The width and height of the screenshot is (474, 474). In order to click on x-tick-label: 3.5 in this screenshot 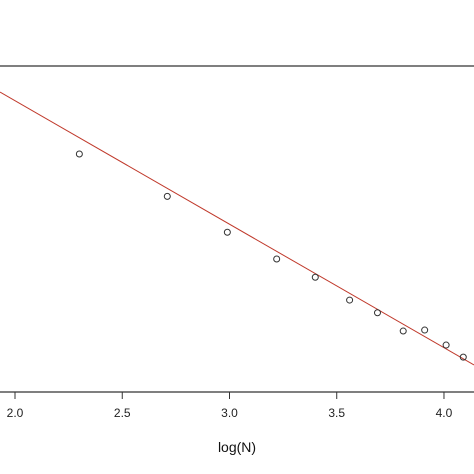, I will do `click(336, 413)`.